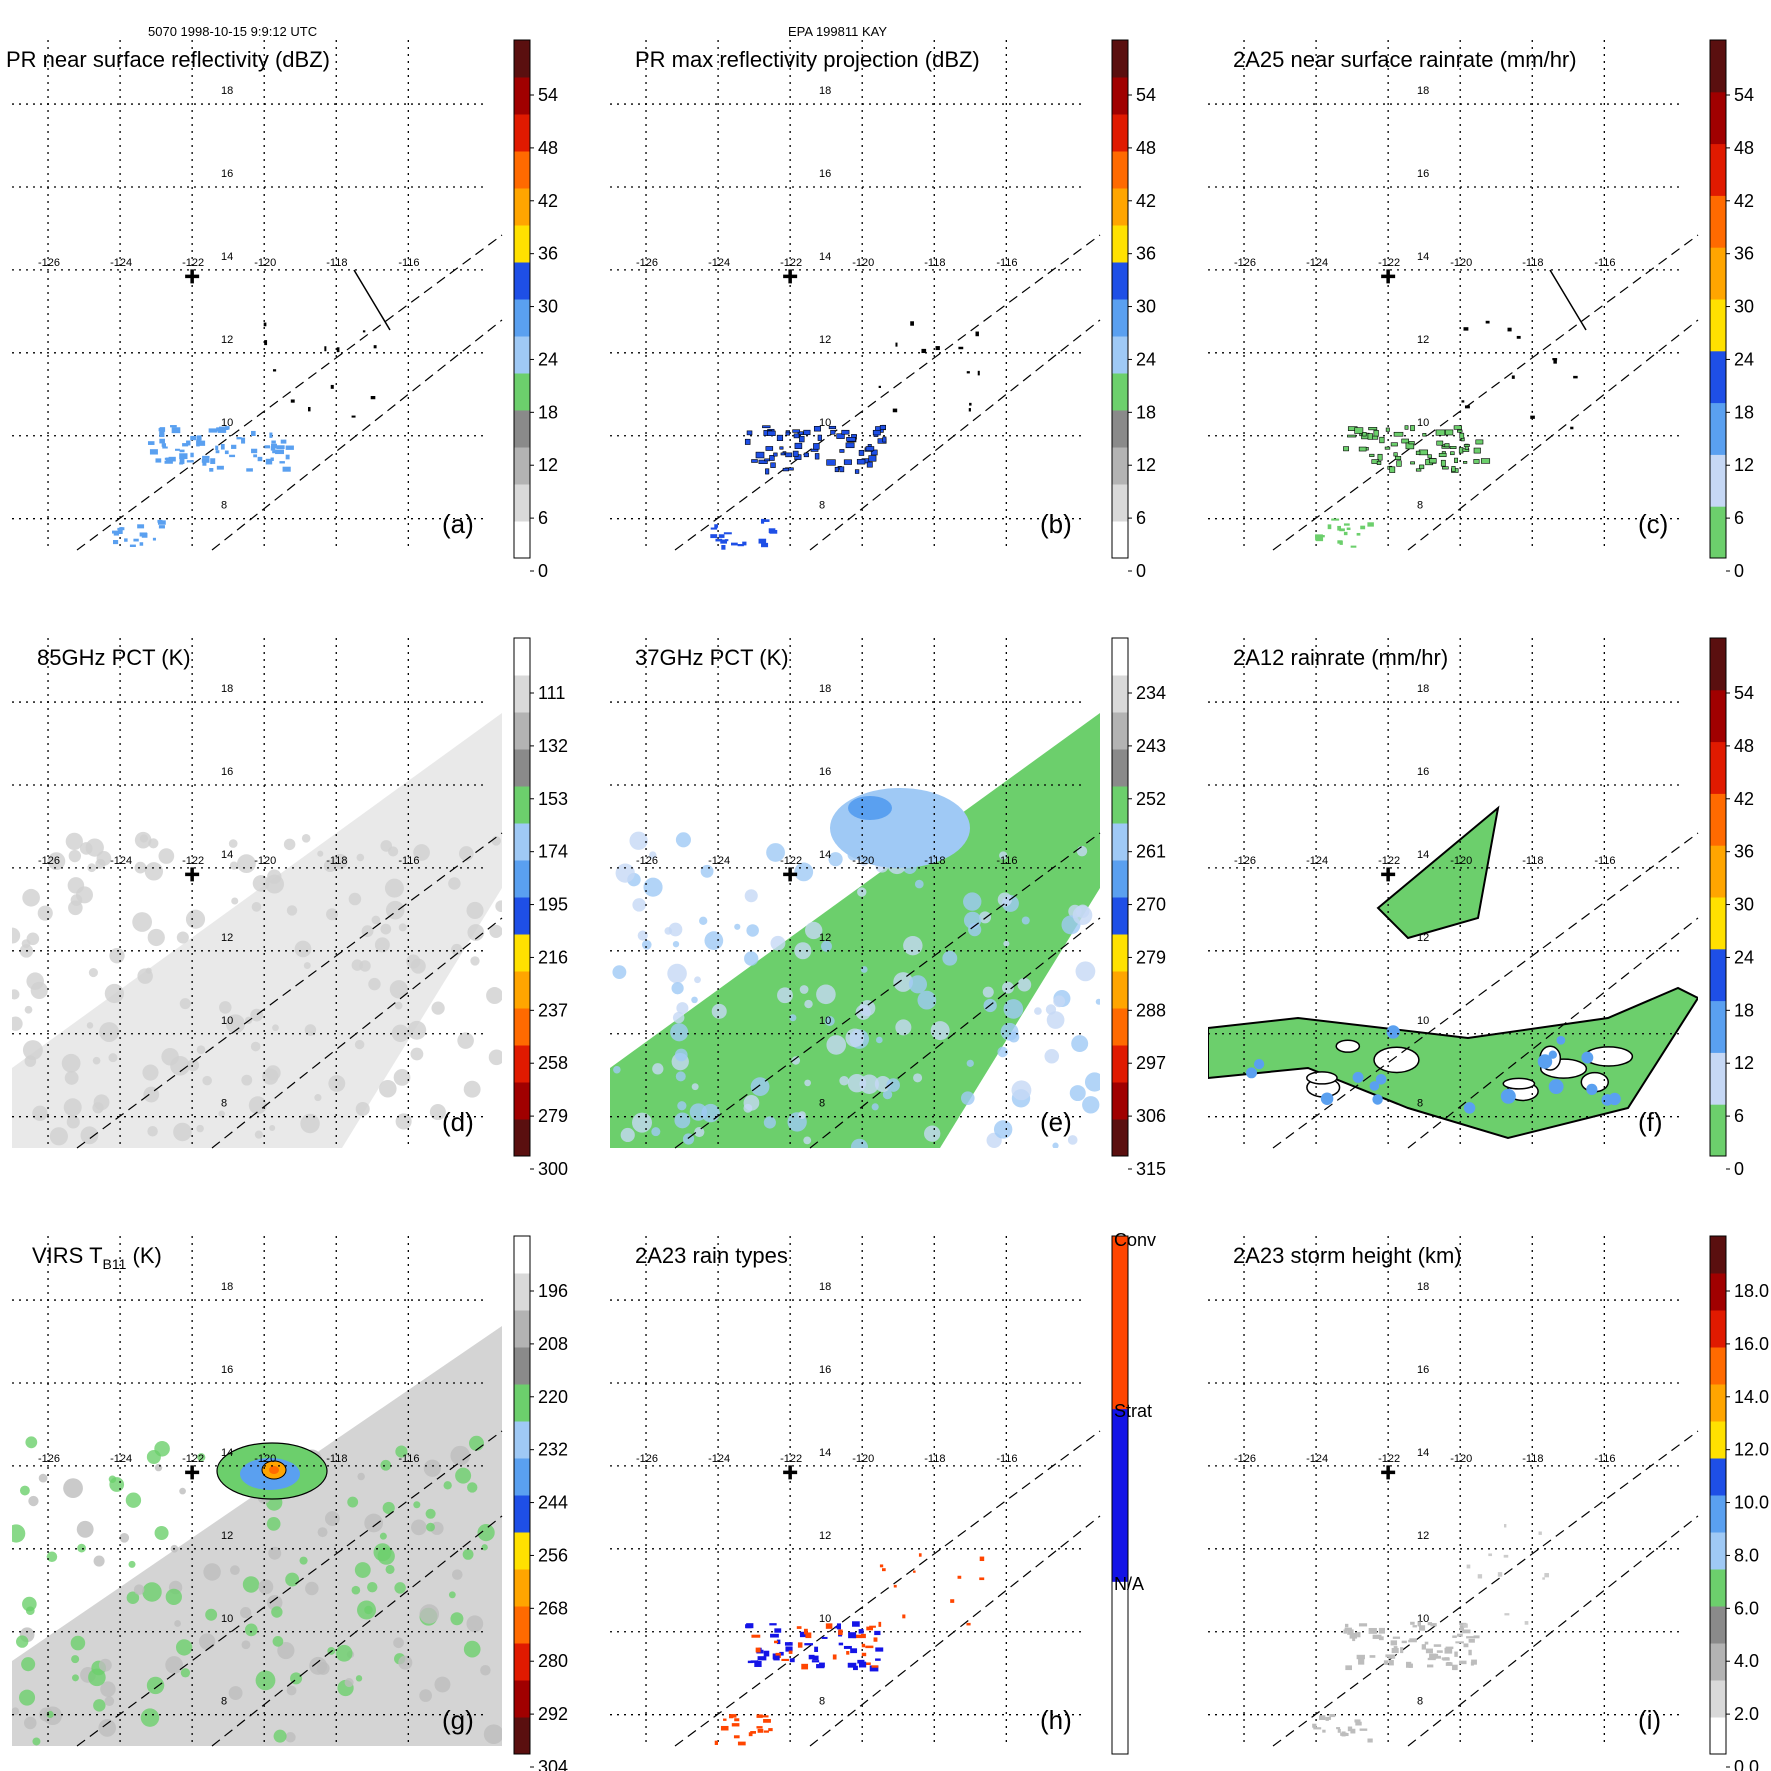 This screenshot has height=1771, width=1771. I want to click on colorbar-tick-label: 220, so click(553, 1397).